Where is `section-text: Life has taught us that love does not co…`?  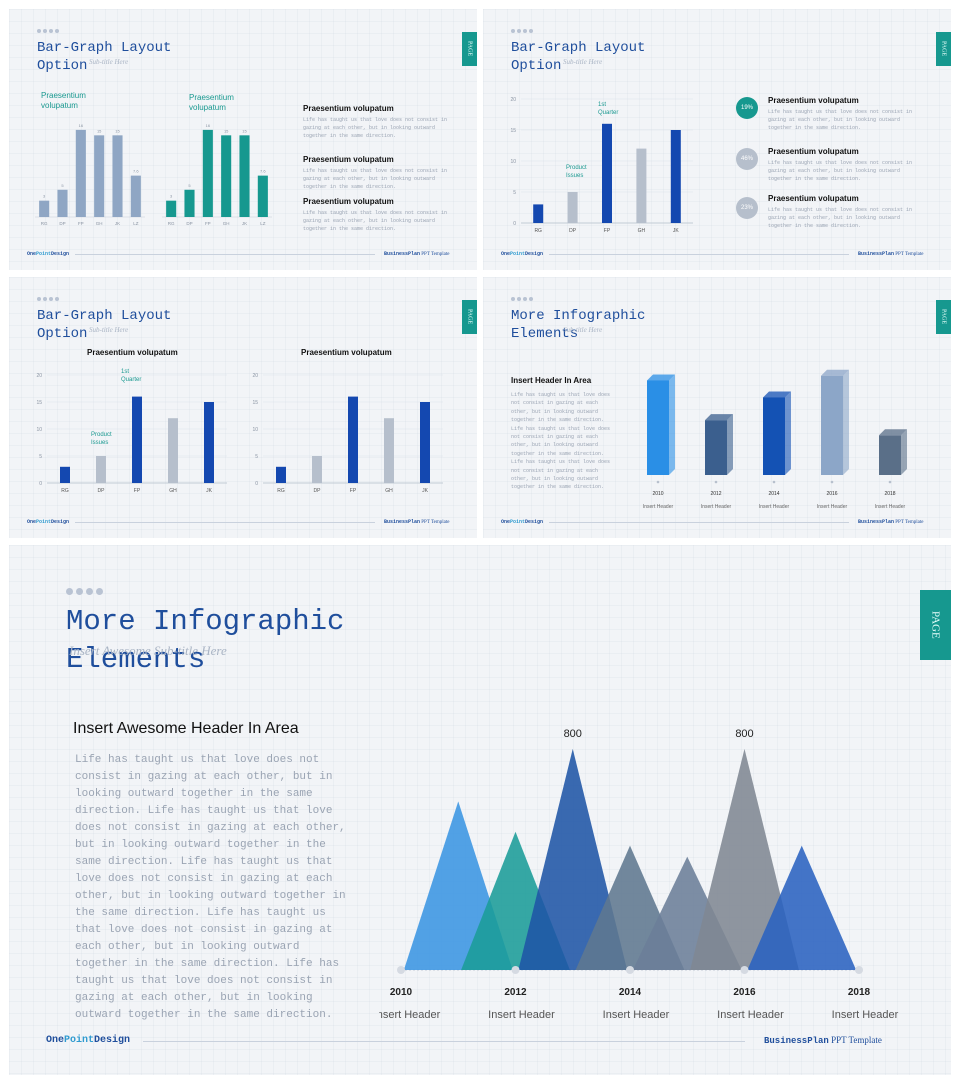 section-text: Life has taught us that love does not co… is located at coordinates (561, 441).